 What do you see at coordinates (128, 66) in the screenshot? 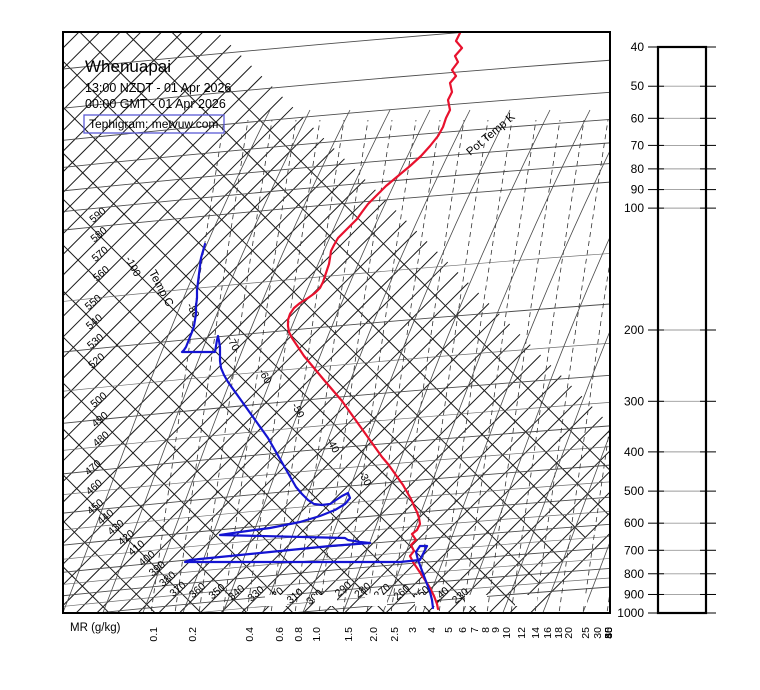
I see `station-name: Whenuapai` at bounding box center [128, 66].